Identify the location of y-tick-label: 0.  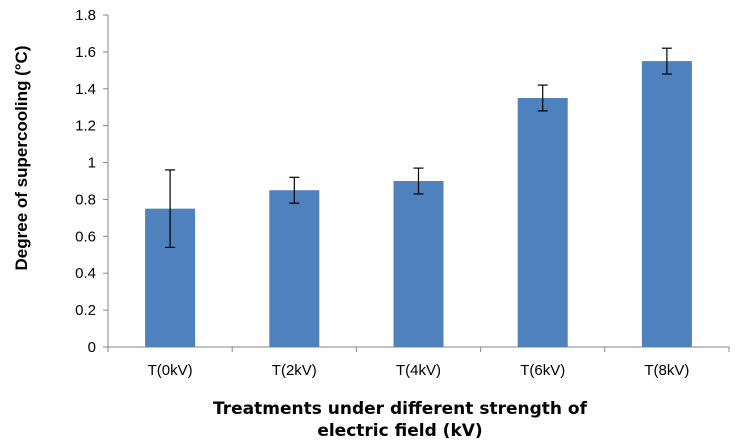
(92, 347).